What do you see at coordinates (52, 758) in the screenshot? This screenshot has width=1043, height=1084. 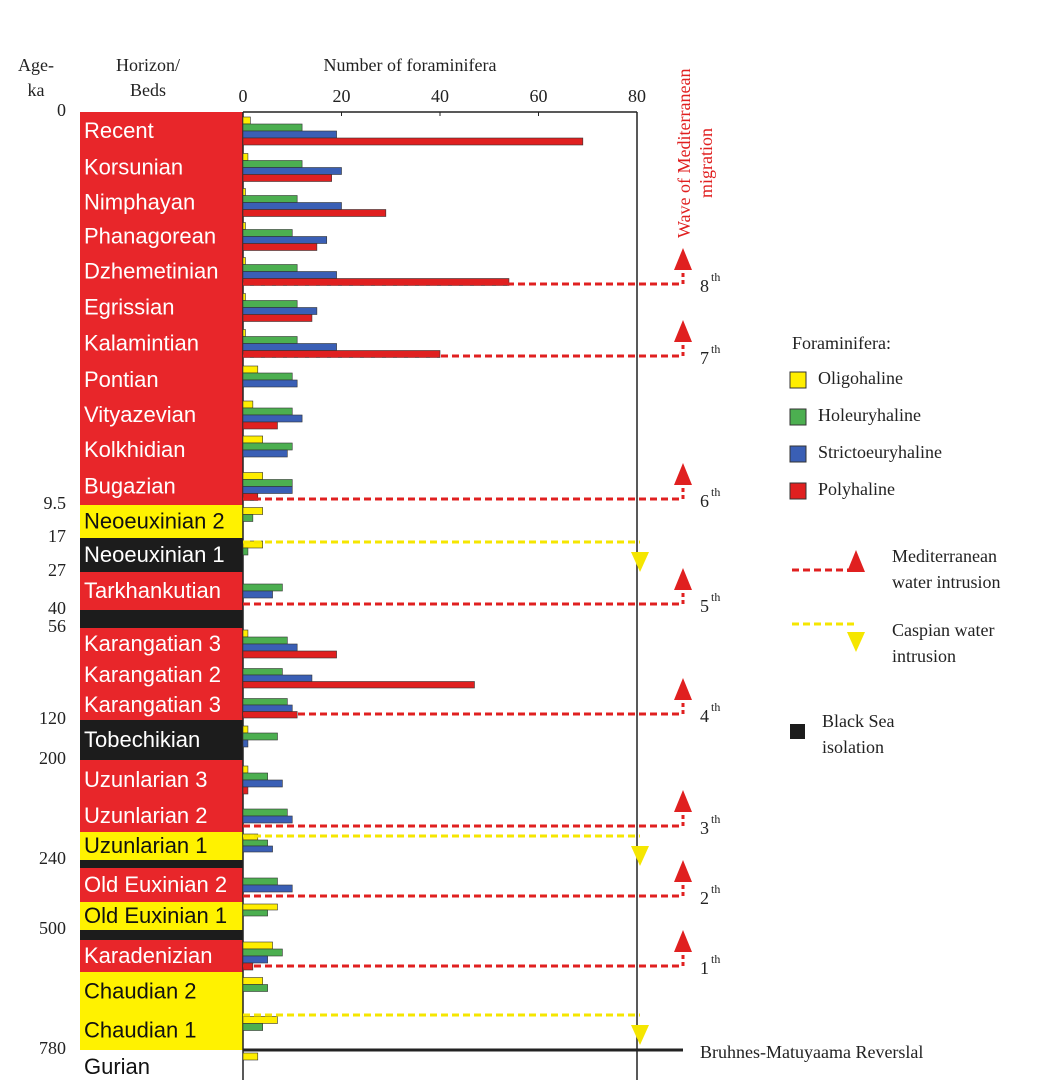 I see `age-label: 200` at bounding box center [52, 758].